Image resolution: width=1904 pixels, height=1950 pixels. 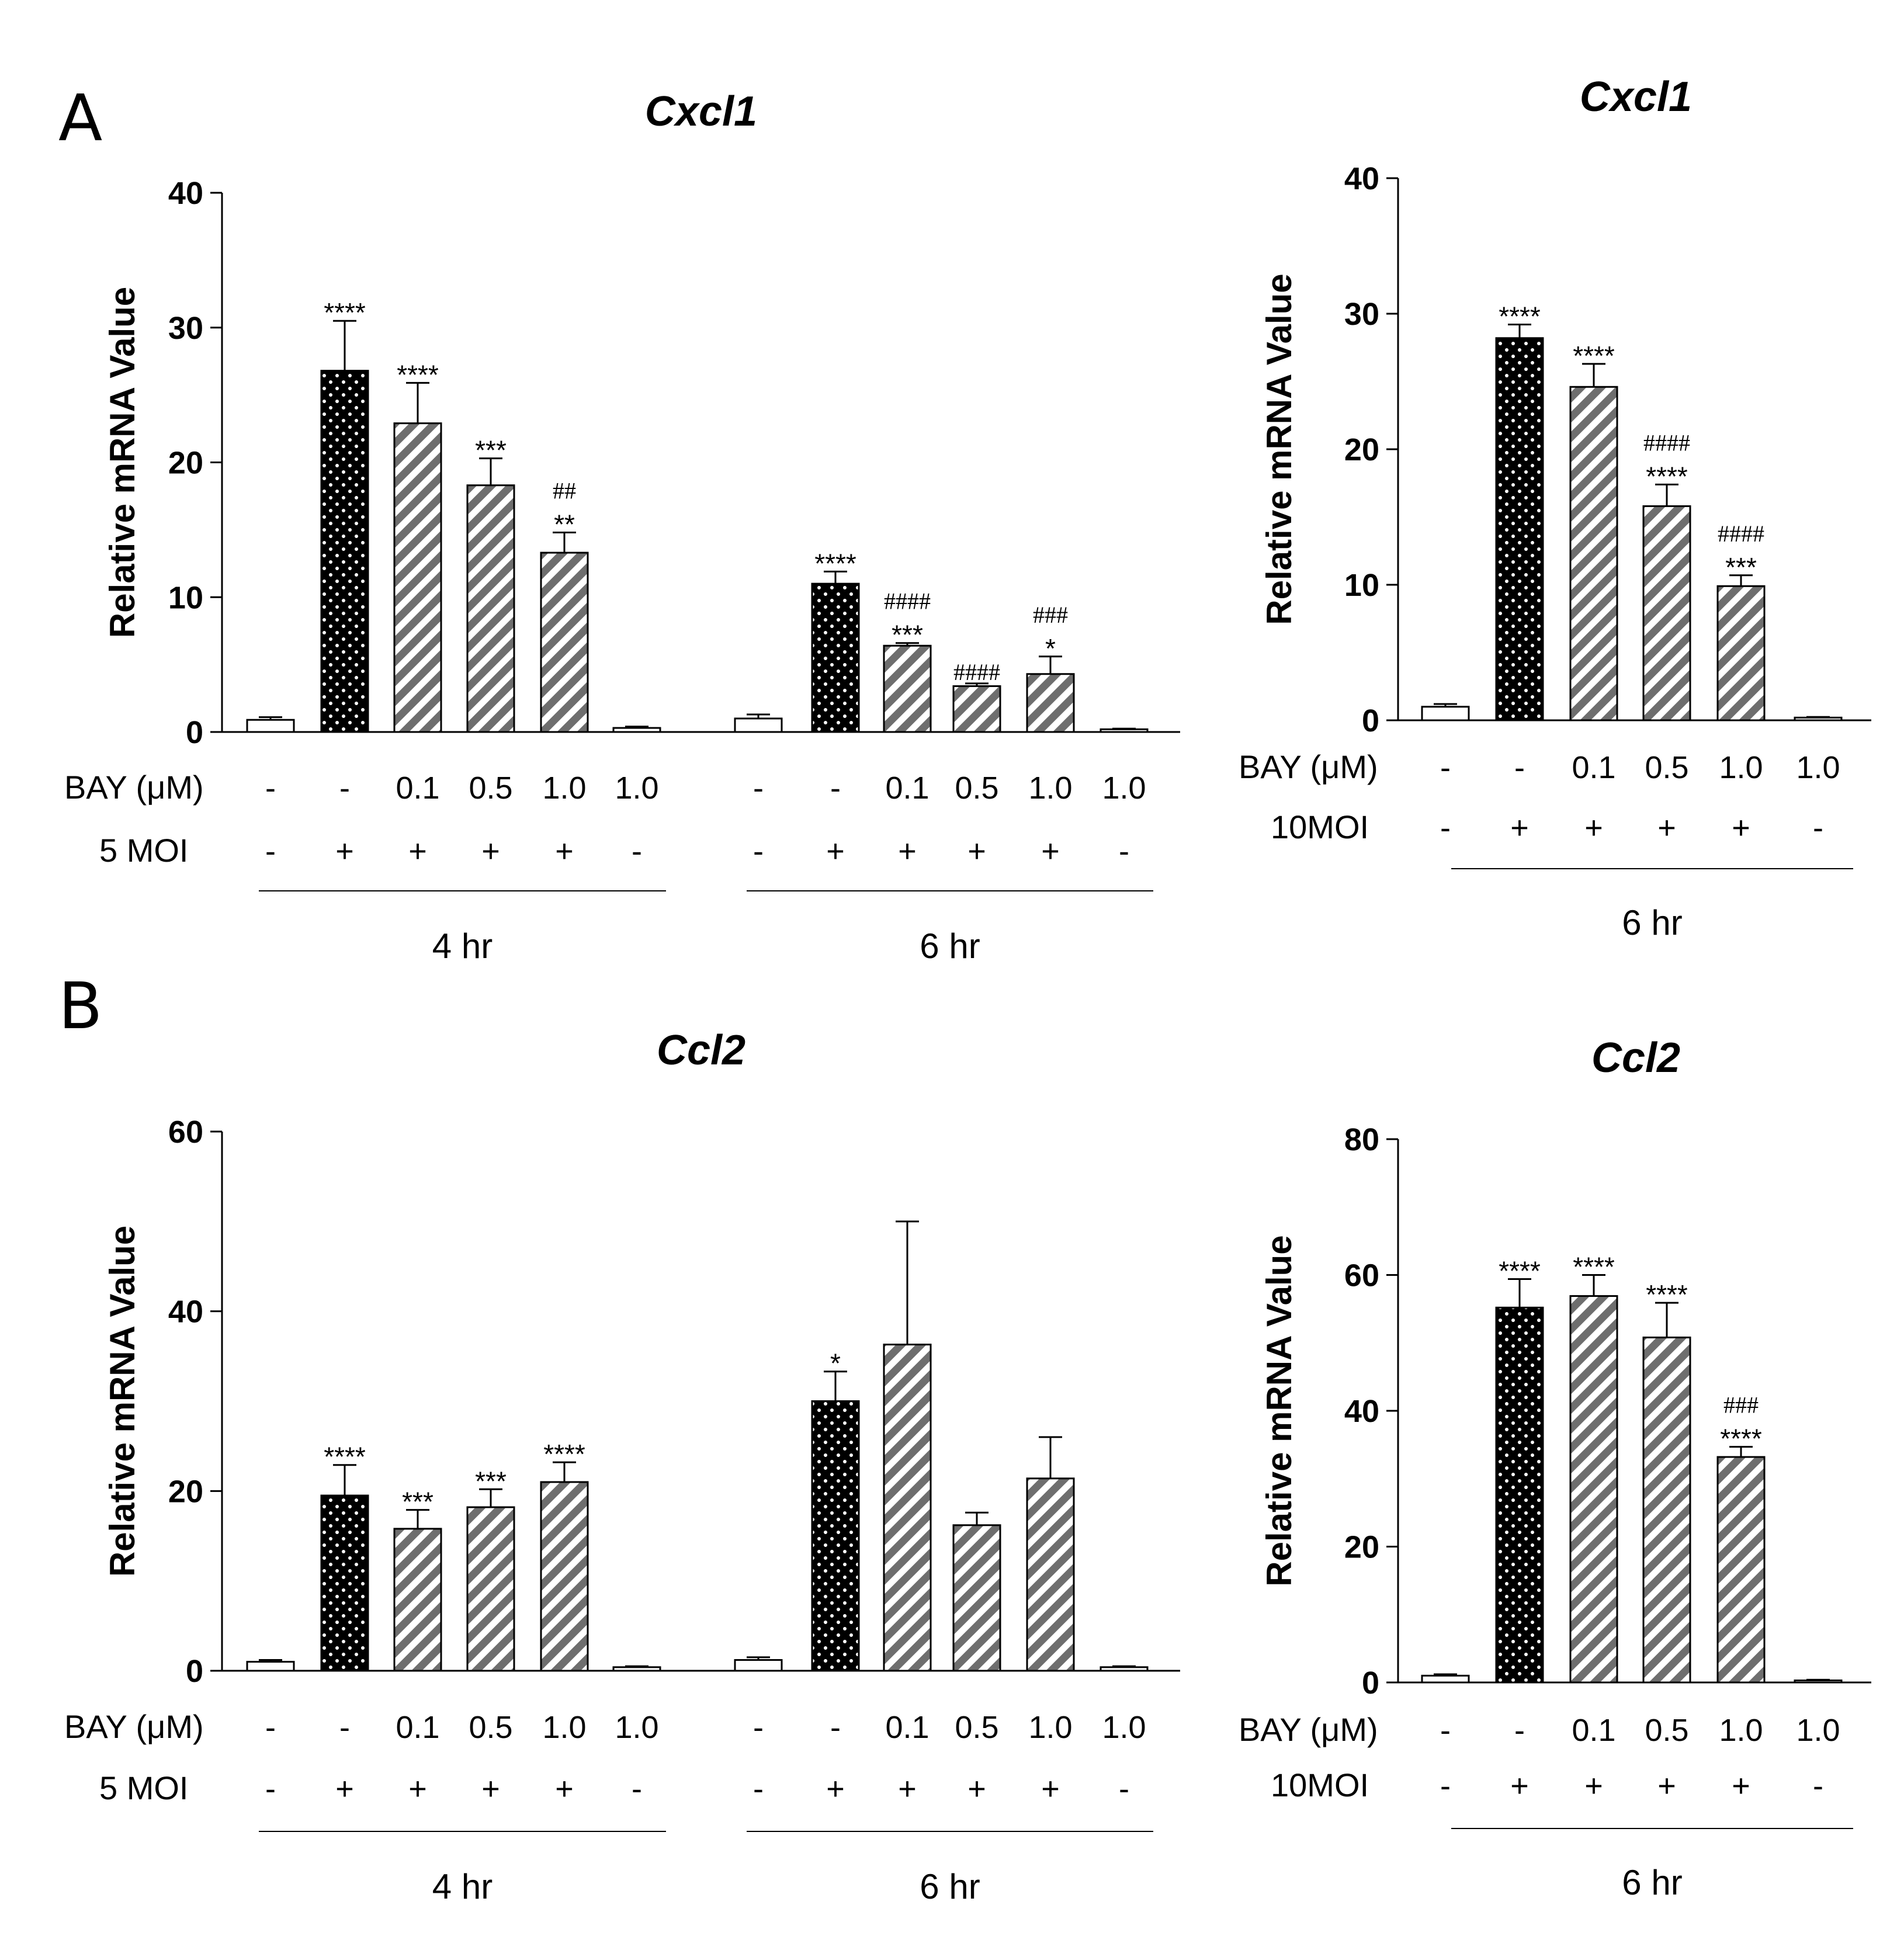 I want to click on group-label: 6 hr, so click(x=950, y=946).